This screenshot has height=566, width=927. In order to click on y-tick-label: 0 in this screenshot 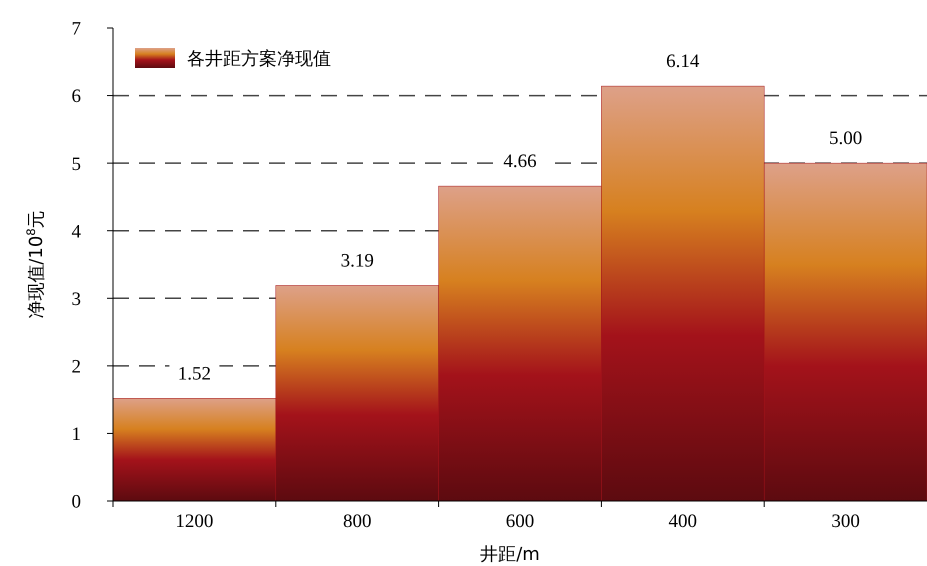, I will do `click(76, 502)`.